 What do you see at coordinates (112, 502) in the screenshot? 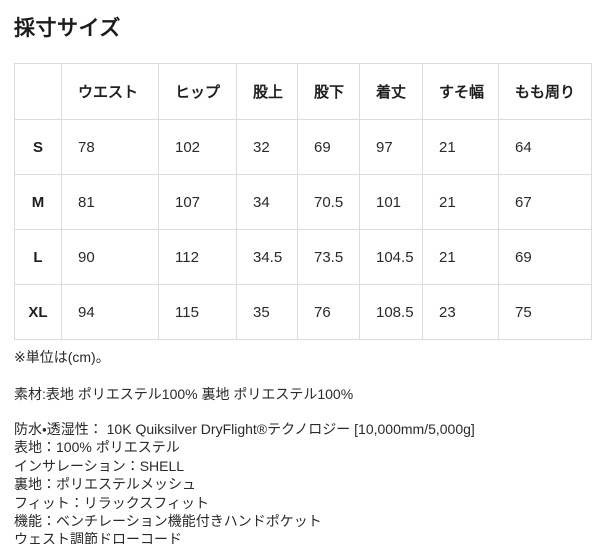
I see `spec-line-fit: フィット：リラックスフィット` at bounding box center [112, 502].